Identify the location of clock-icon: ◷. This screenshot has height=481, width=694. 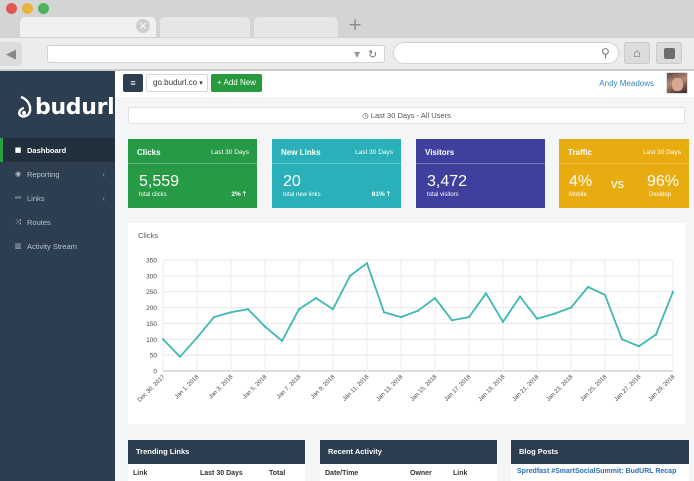
(365, 115).